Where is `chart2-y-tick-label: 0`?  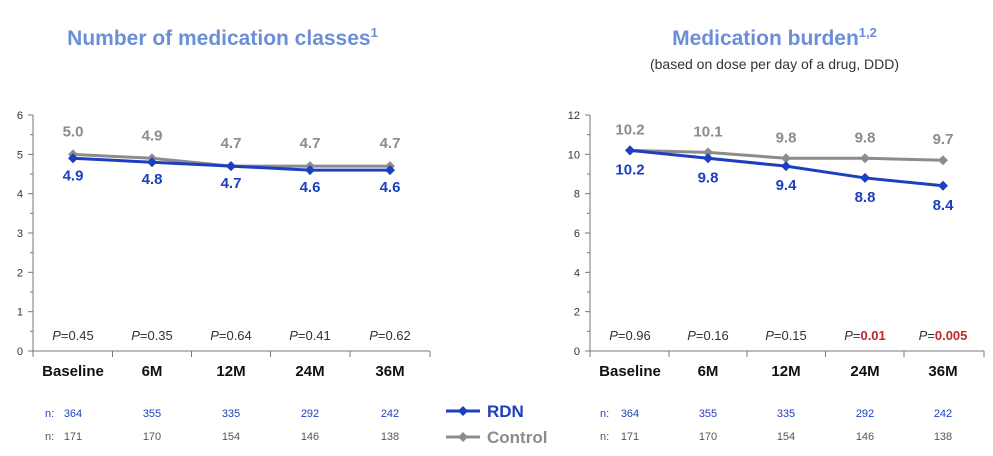 chart2-y-tick-label: 0 is located at coordinates (577, 352).